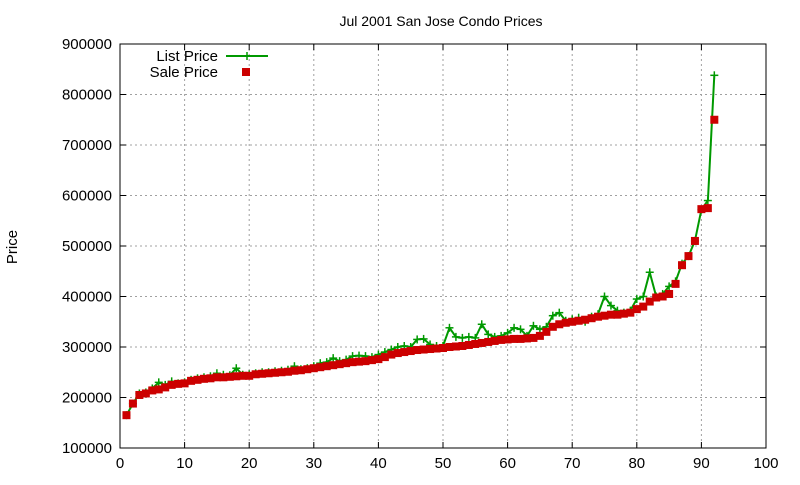  Describe the element at coordinates (507, 463) in the screenshot. I see `x-tick-label: 60` at that location.